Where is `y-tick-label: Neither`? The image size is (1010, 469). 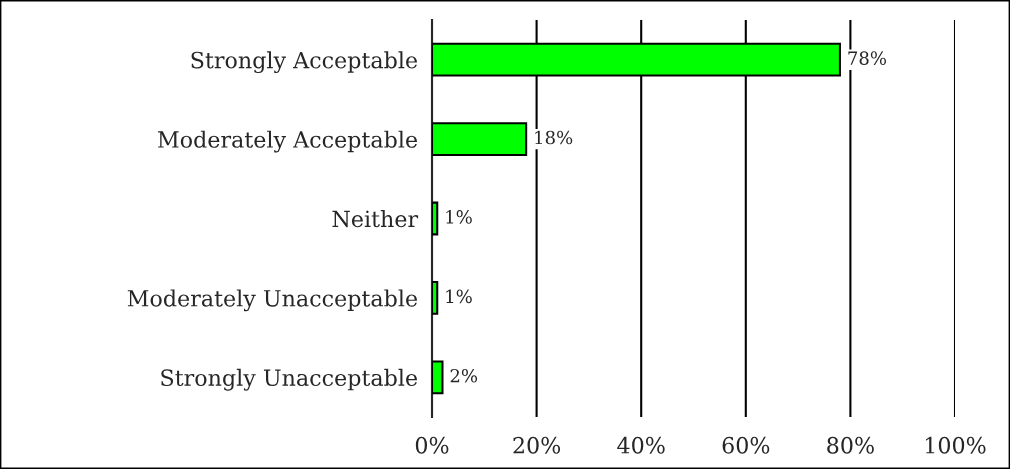
y-tick-label: Neither is located at coordinates (375, 219).